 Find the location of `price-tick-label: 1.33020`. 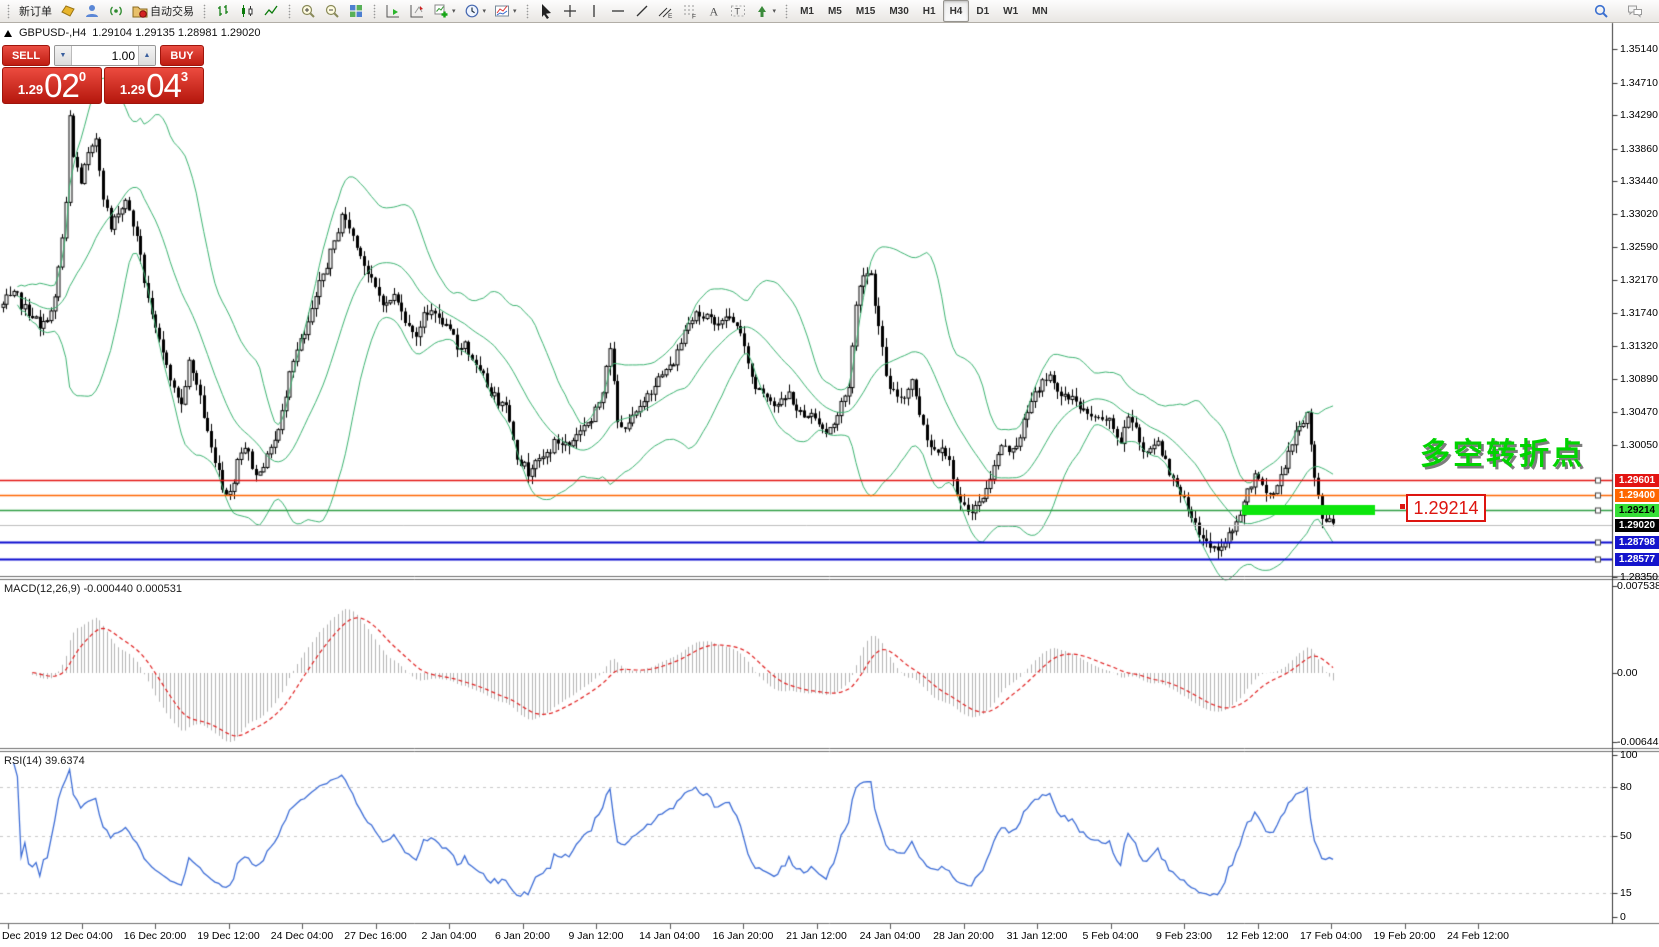

price-tick-label: 1.33020 is located at coordinates (1639, 214).